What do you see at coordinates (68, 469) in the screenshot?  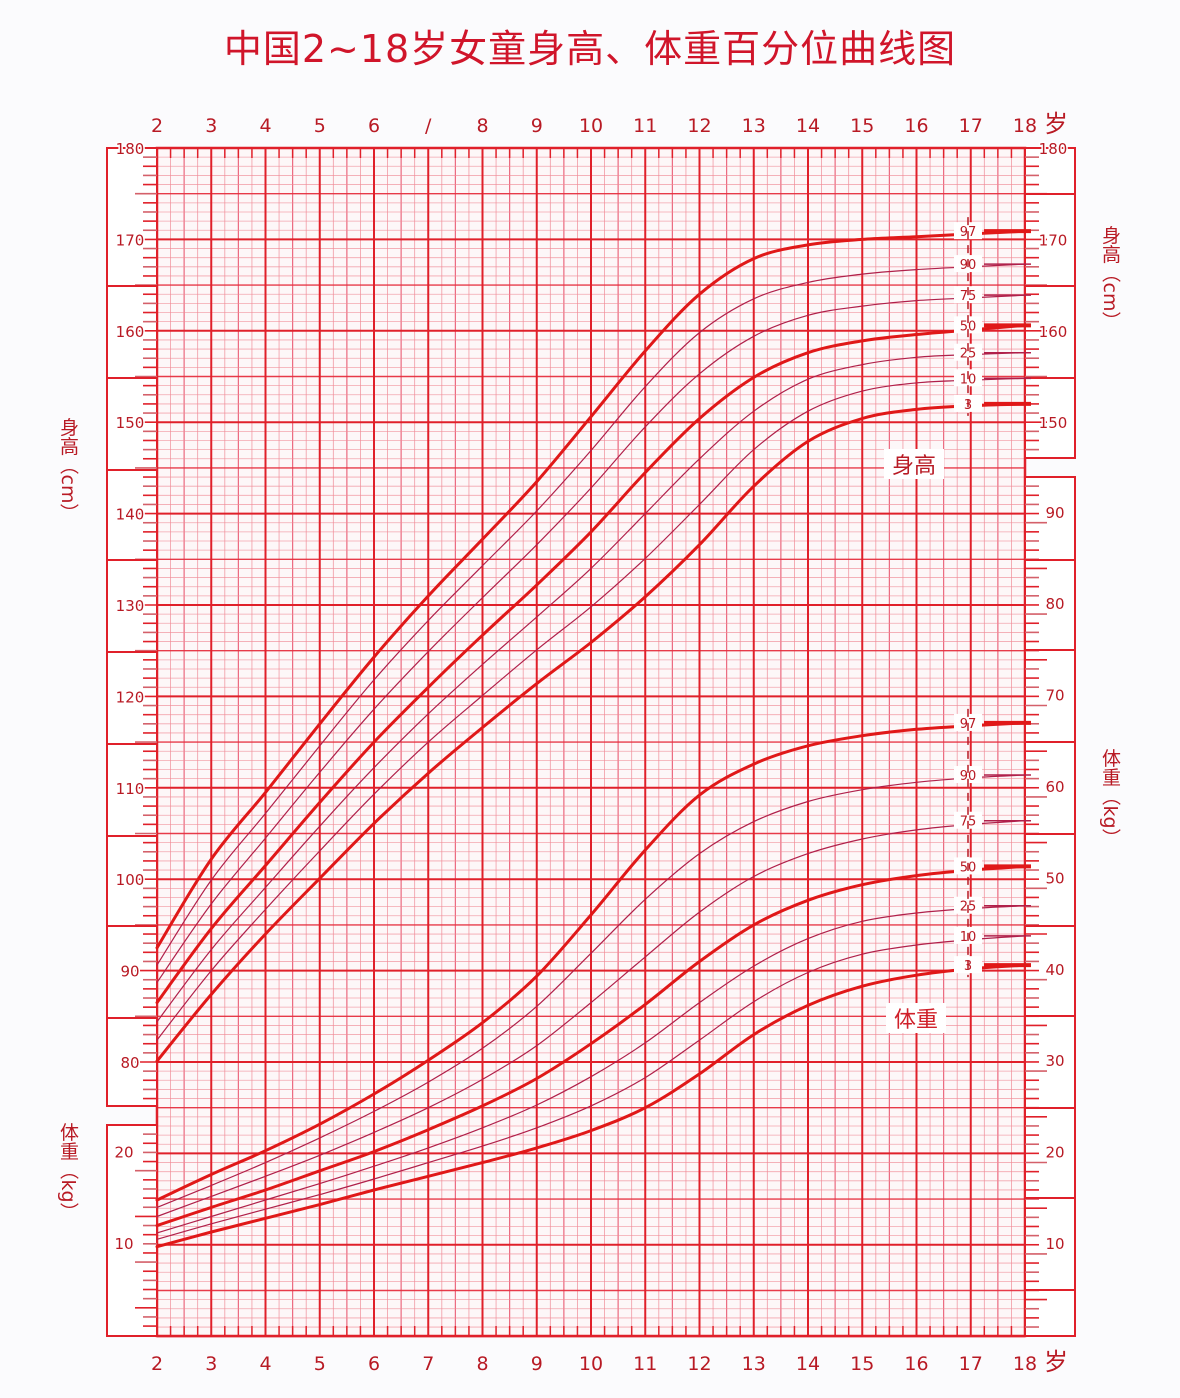 I see `left-height-axis-label: 身高（cm）` at bounding box center [68, 469].